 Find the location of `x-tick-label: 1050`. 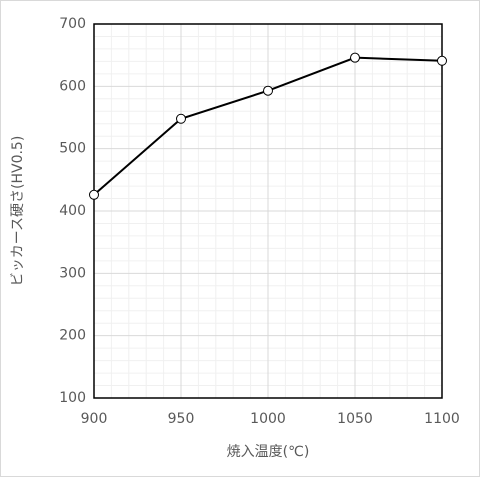

x-tick-label: 1050 is located at coordinates (355, 419).